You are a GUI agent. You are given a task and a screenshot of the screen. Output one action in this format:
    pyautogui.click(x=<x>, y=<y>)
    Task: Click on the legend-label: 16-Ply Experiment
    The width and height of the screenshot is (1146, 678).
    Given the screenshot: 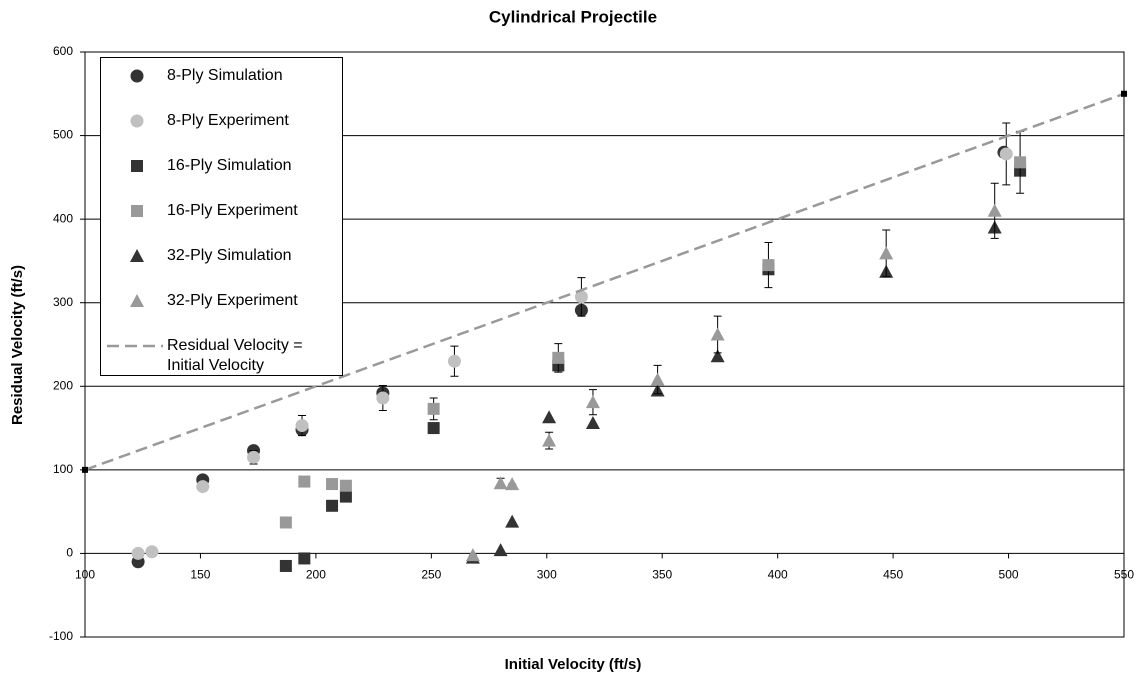 What is the action you would take?
    pyautogui.click(x=232, y=210)
    